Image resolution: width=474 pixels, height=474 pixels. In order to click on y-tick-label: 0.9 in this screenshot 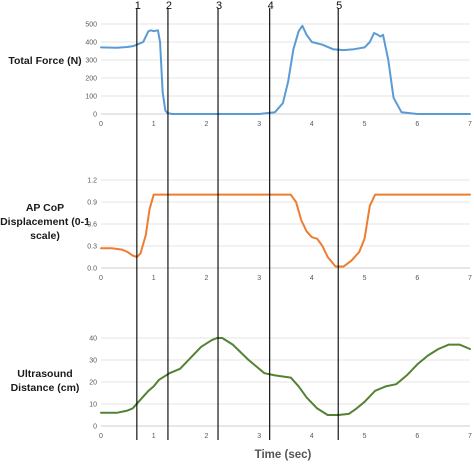, I will do `click(92, 203)`.